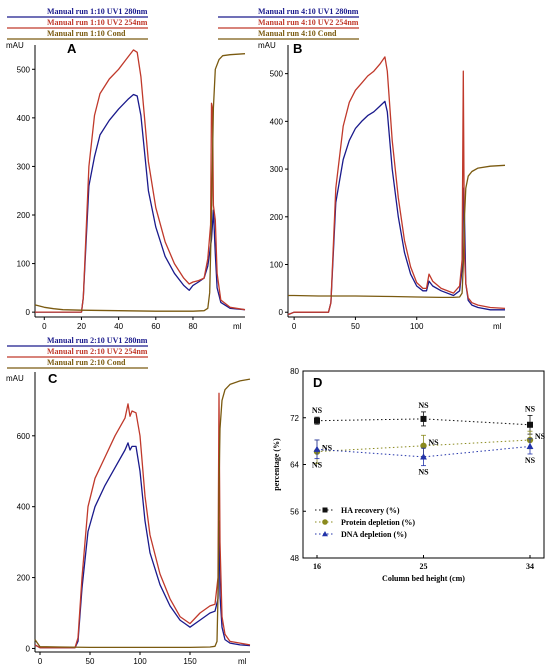 The height and width of the screenshot is (667, 550). What do you see at coordinates (297, 48) in the screenshot?
I see `panel-letter: B` at bounding box center [297, 48].